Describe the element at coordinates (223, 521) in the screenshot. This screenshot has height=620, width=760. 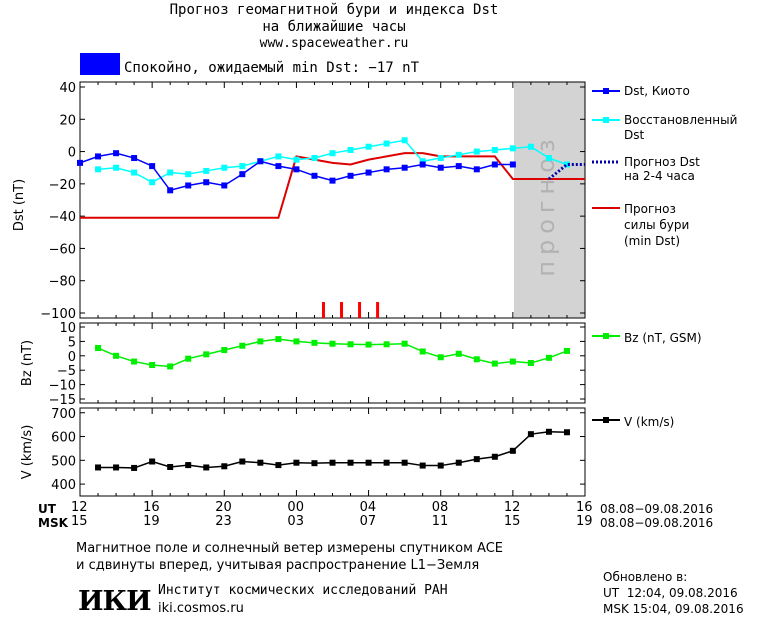
I see `msk-tick-label: 23` at that location.